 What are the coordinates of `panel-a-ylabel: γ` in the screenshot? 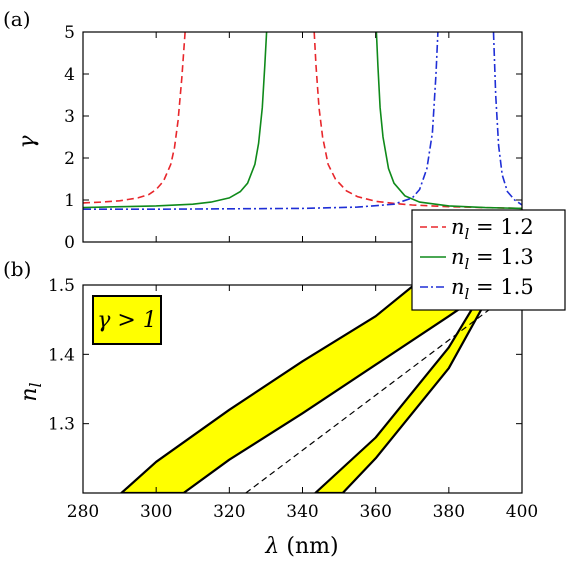 It's located at (27, 142).